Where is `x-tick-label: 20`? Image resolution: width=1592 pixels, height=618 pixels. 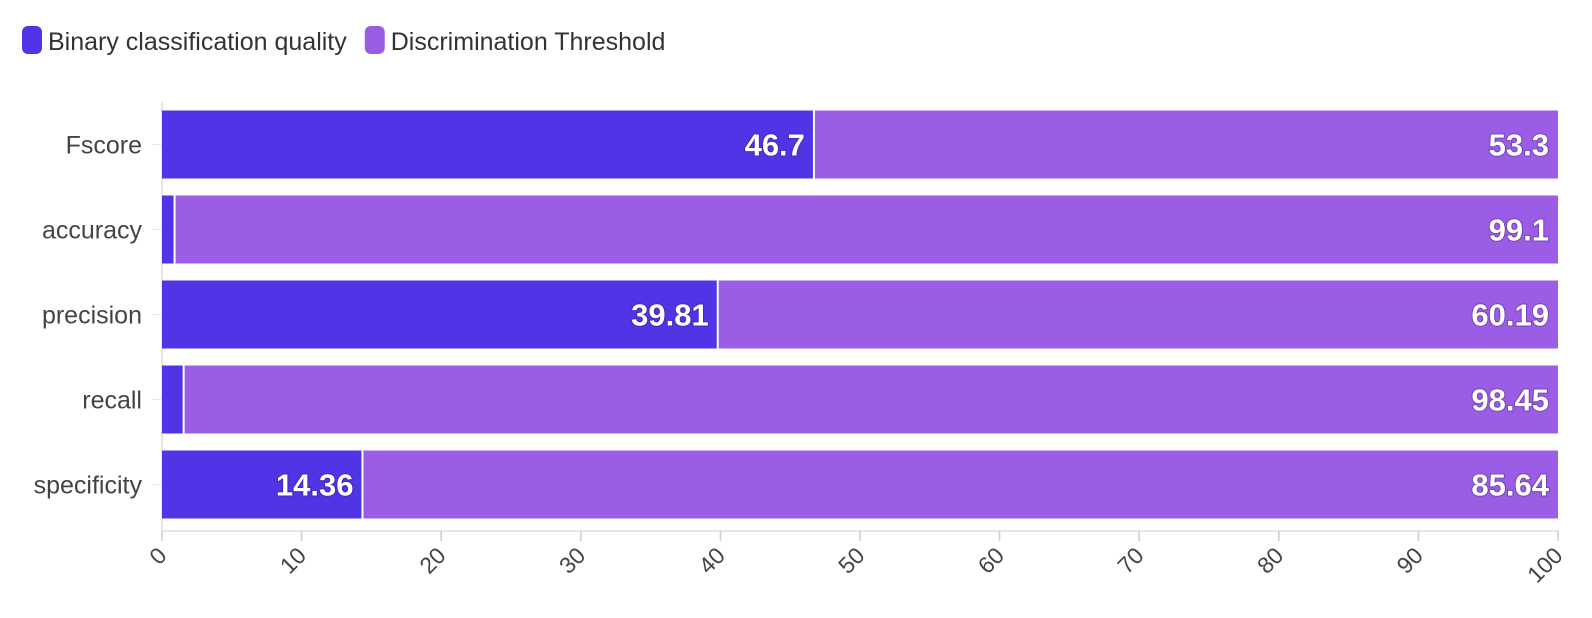
x-tick-label: 20 is located at coordinates (432, 560).